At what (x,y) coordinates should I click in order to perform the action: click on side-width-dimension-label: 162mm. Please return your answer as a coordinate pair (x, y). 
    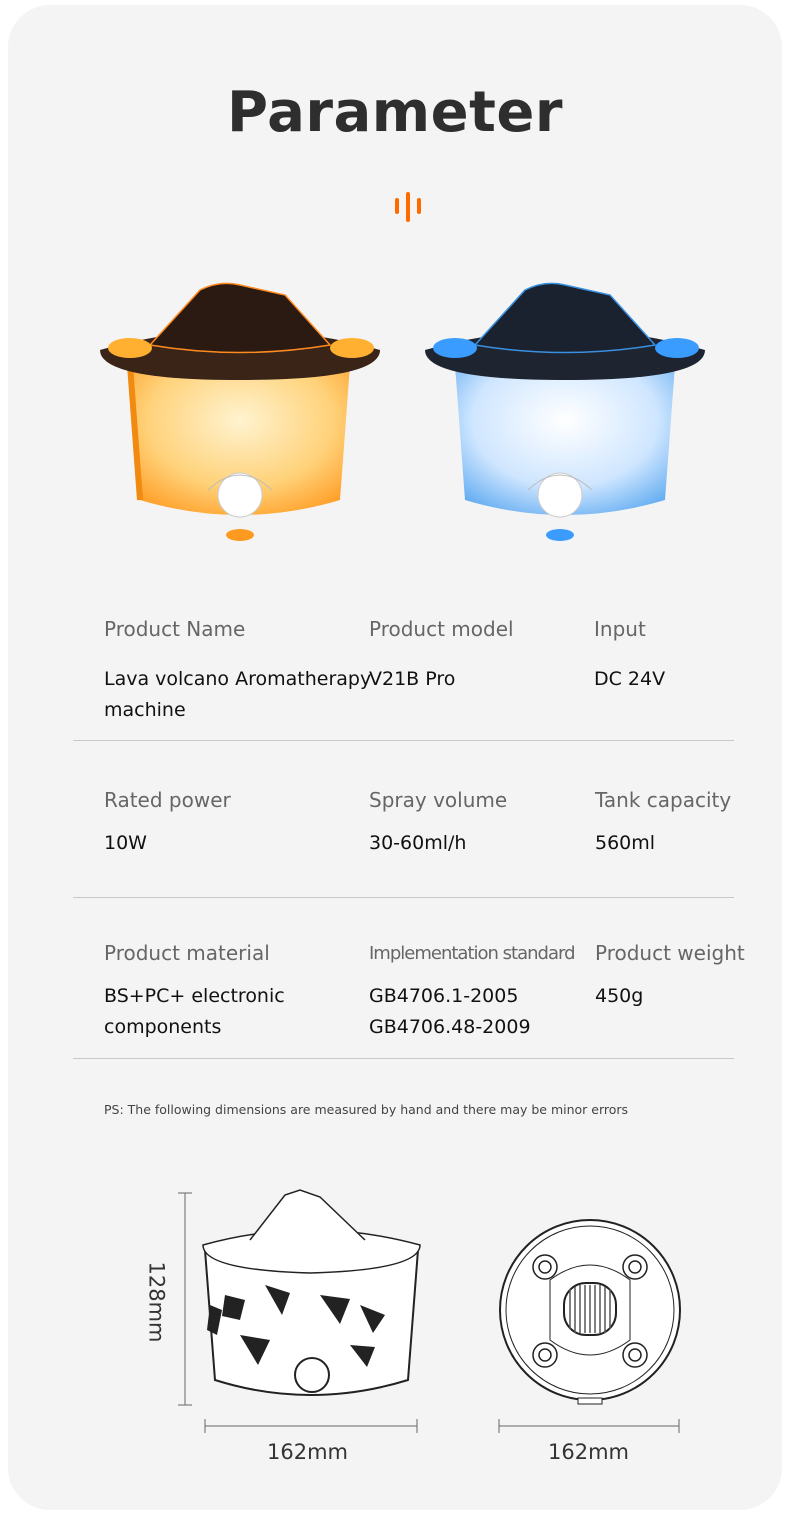
    Looking at the image, I should click on (307, 1452).